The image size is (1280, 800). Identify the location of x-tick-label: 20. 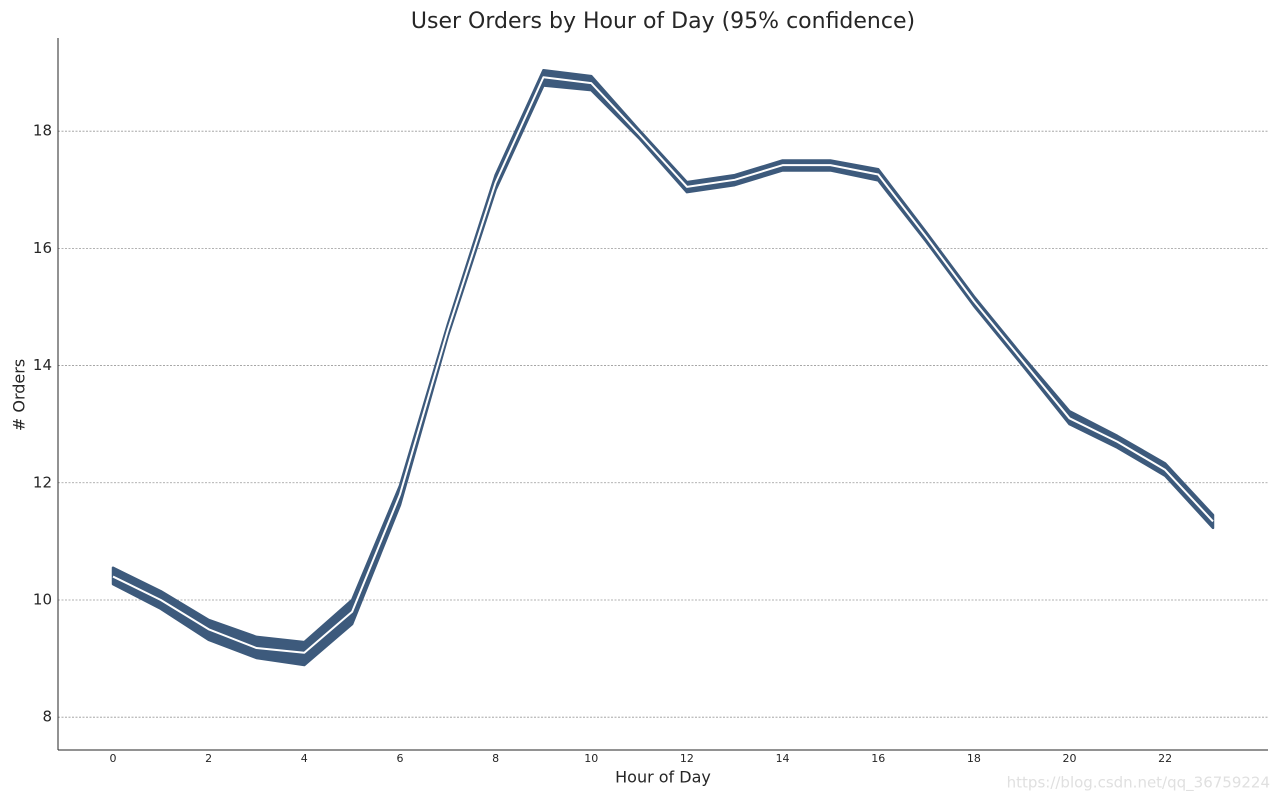
(1070, 758).